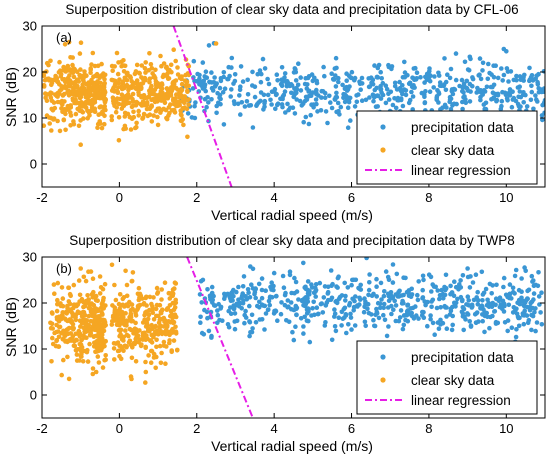  Describe the element at coordinates (42, 428) in the screenshot. I see `panel-b-x-tick-label: -2` at that location.